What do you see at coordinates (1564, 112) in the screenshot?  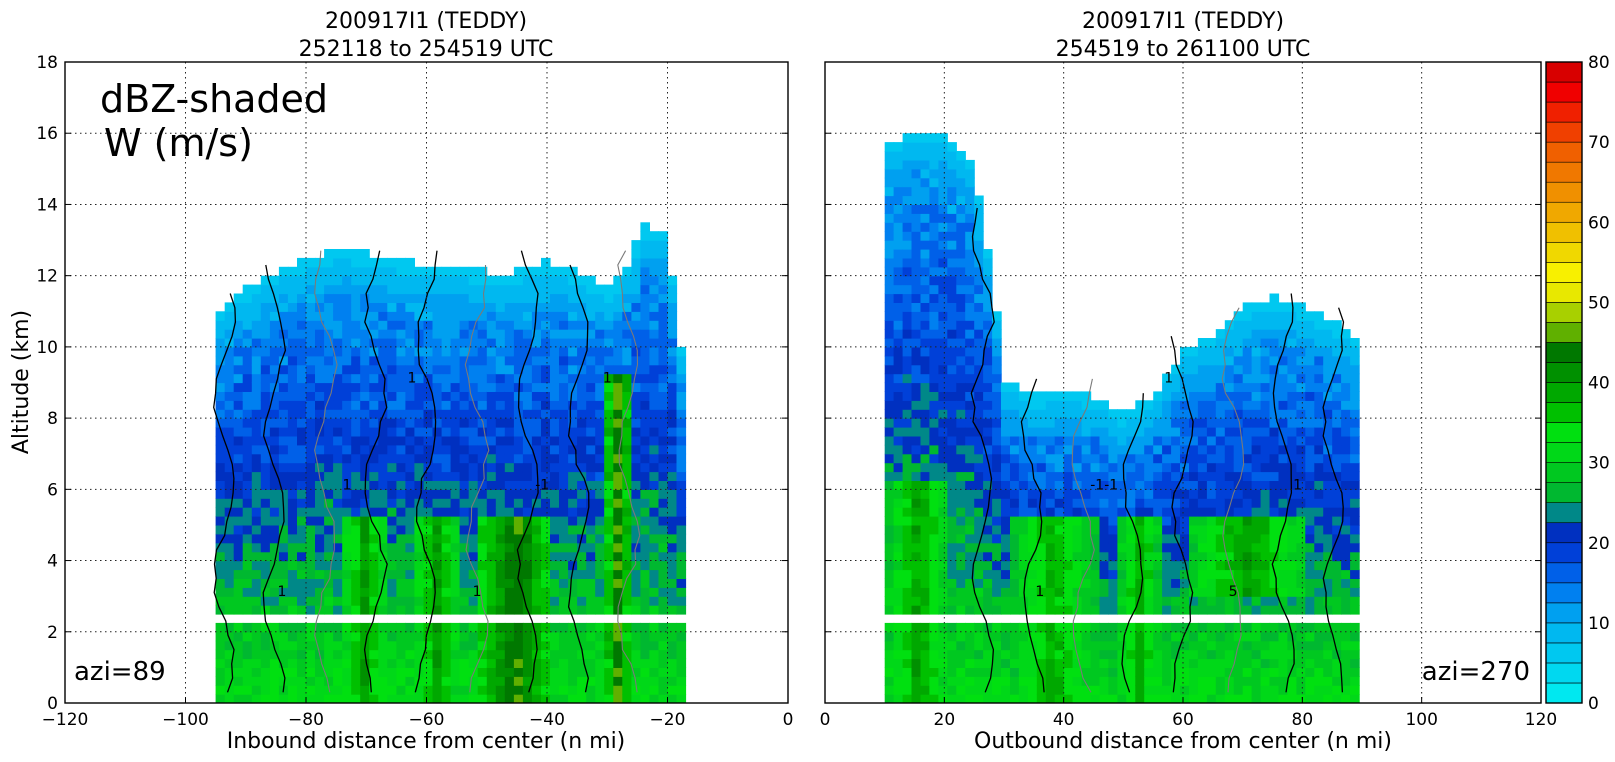 I see `colorbar-swatch` at bounding box center [1564, 112].